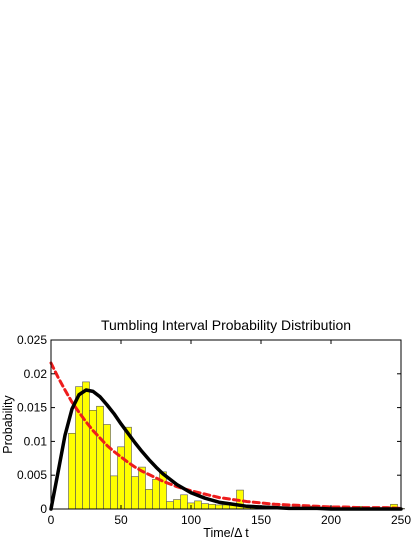  Describe the element at coordinates (261, 520) in the screenshot. I see `x-tick-label: 150` at that location.